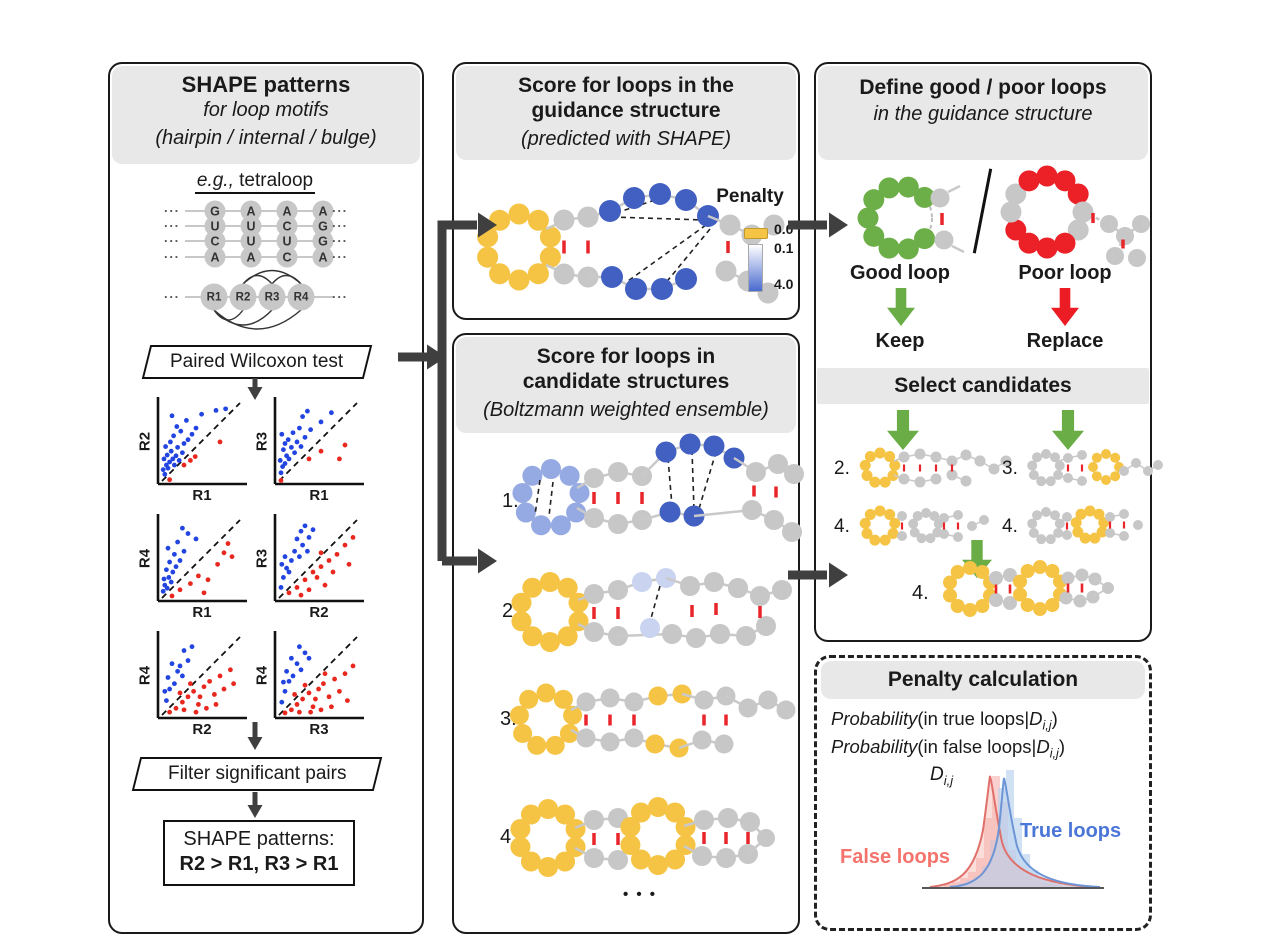 Image resolution: width=1268 pixels, height=951 pixels. Describe the element at coordinates (626, 356) in the screenshot. I see `mid-bottom-title-1: Score for loops in` at that location.